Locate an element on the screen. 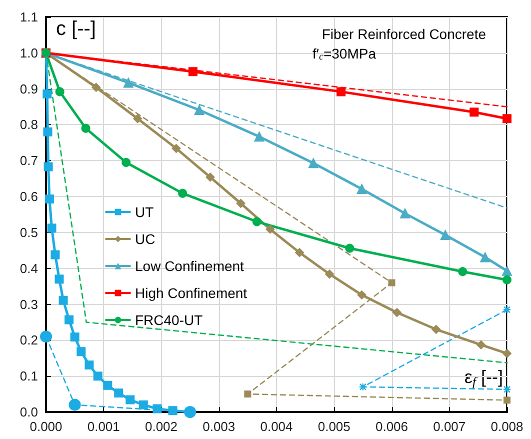 The width and height of the screenshot is (531, 439). y-tick-label: 0.1 is located at coordinates (29, 376).